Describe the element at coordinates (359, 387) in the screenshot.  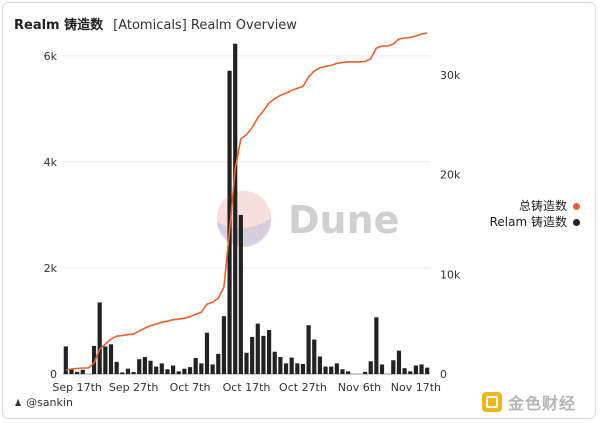
I see `x-tick-label: Nov 6th` at that location.